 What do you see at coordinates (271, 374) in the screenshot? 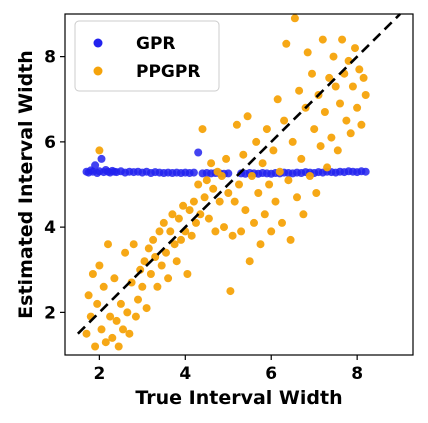
I see `x-tick-label: 6` at bounding box center [271, 374].